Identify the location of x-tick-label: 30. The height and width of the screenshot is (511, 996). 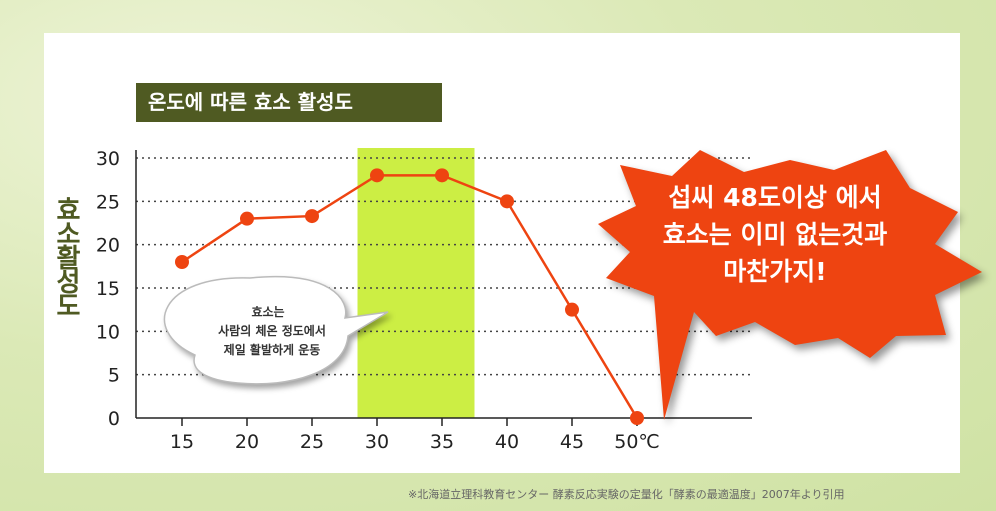
(377, 442).